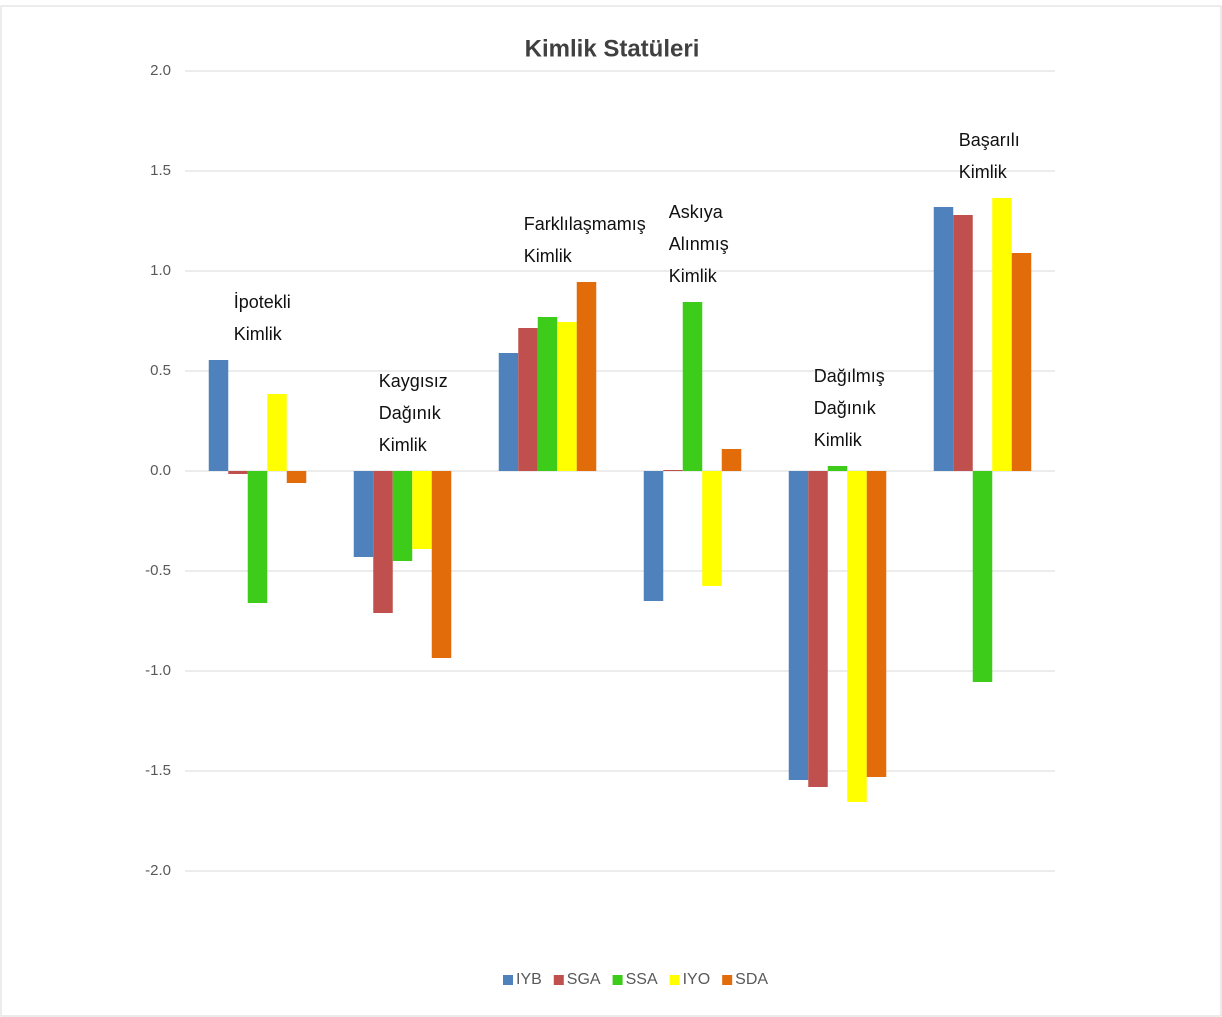 Image resolution: width=1222 pixels, height=1017 pixels. What do you see at coordinates (849, 408) in the screenshot?
I see `category-label: Dağılmış Dağınık Kimlik` at bounding box center [849, 408].